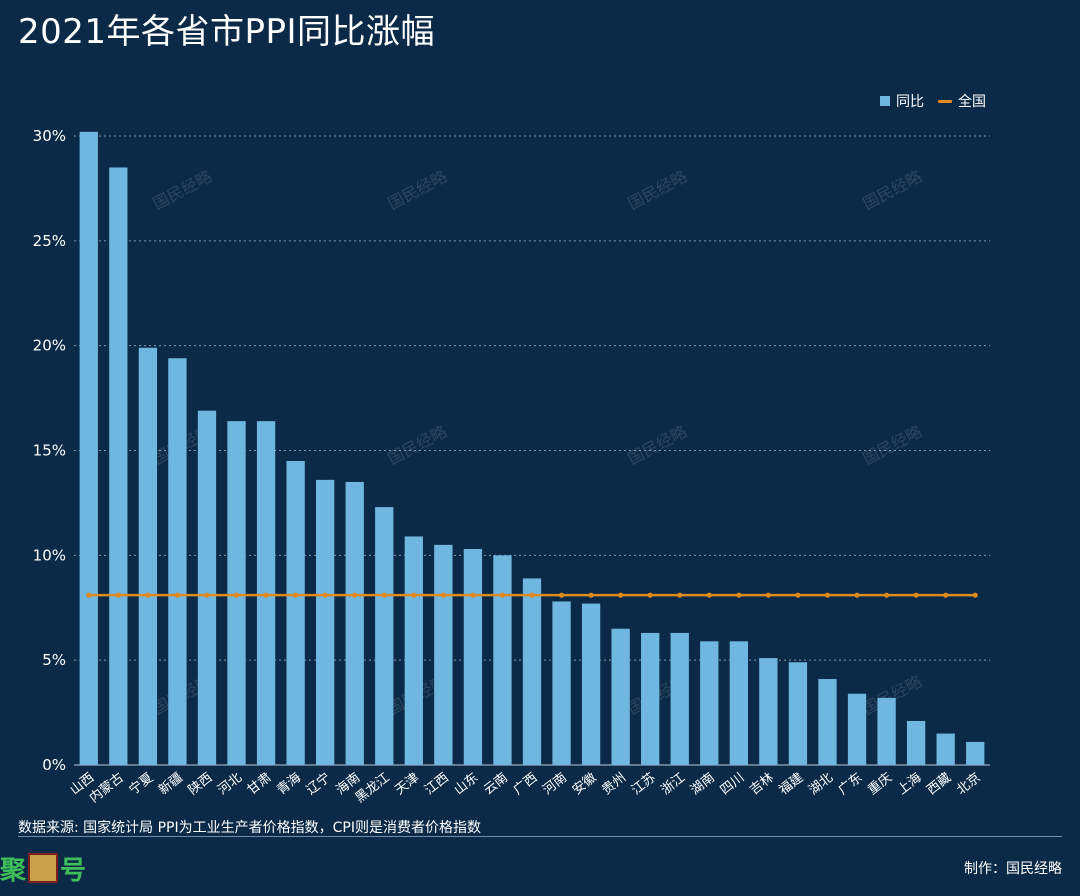 This screenshot has height=896, width=1080. I want to click on x-tick-label: 浙江, so click(673, 784).